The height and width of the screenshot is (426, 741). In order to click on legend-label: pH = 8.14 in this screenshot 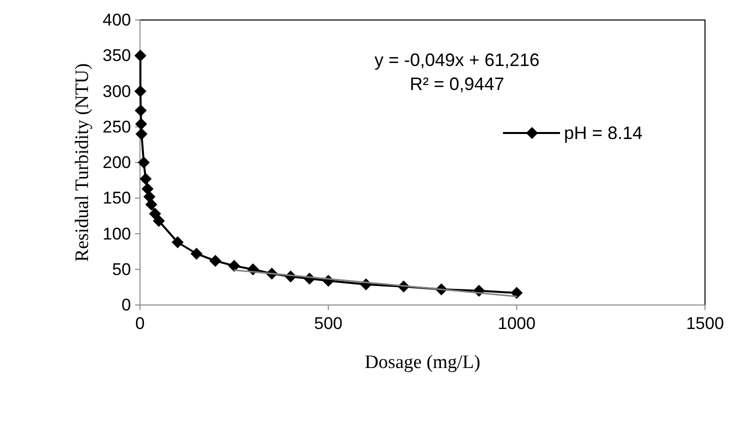, I will do `click(603, 133)`.